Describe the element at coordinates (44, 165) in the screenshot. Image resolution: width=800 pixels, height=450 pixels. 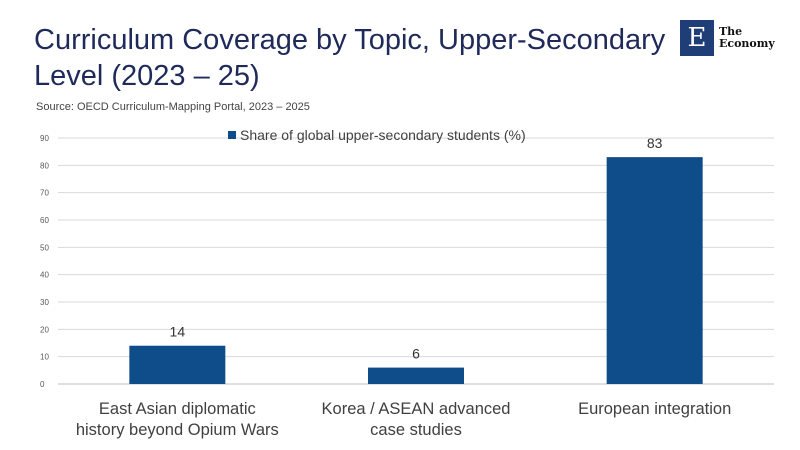
I see `y-tick-label: 80` at that location.